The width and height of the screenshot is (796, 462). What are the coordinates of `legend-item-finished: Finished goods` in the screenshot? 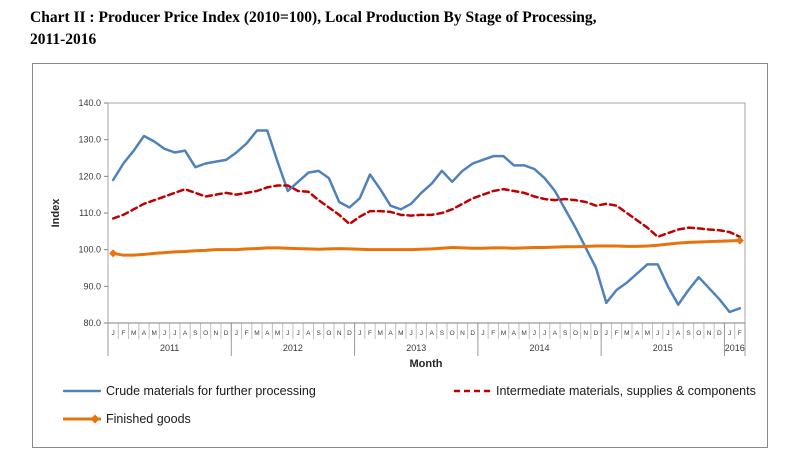 It's located at (127, 419).